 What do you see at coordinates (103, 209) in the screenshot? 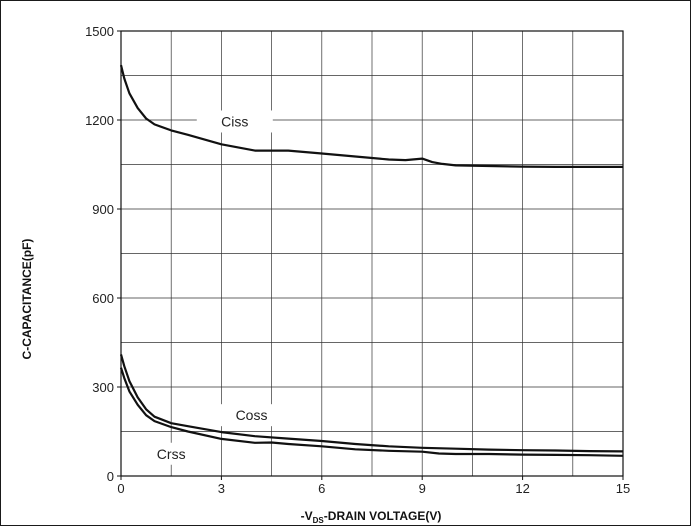
I see `y-tick-label: 900` at bounding box center [103, 209].